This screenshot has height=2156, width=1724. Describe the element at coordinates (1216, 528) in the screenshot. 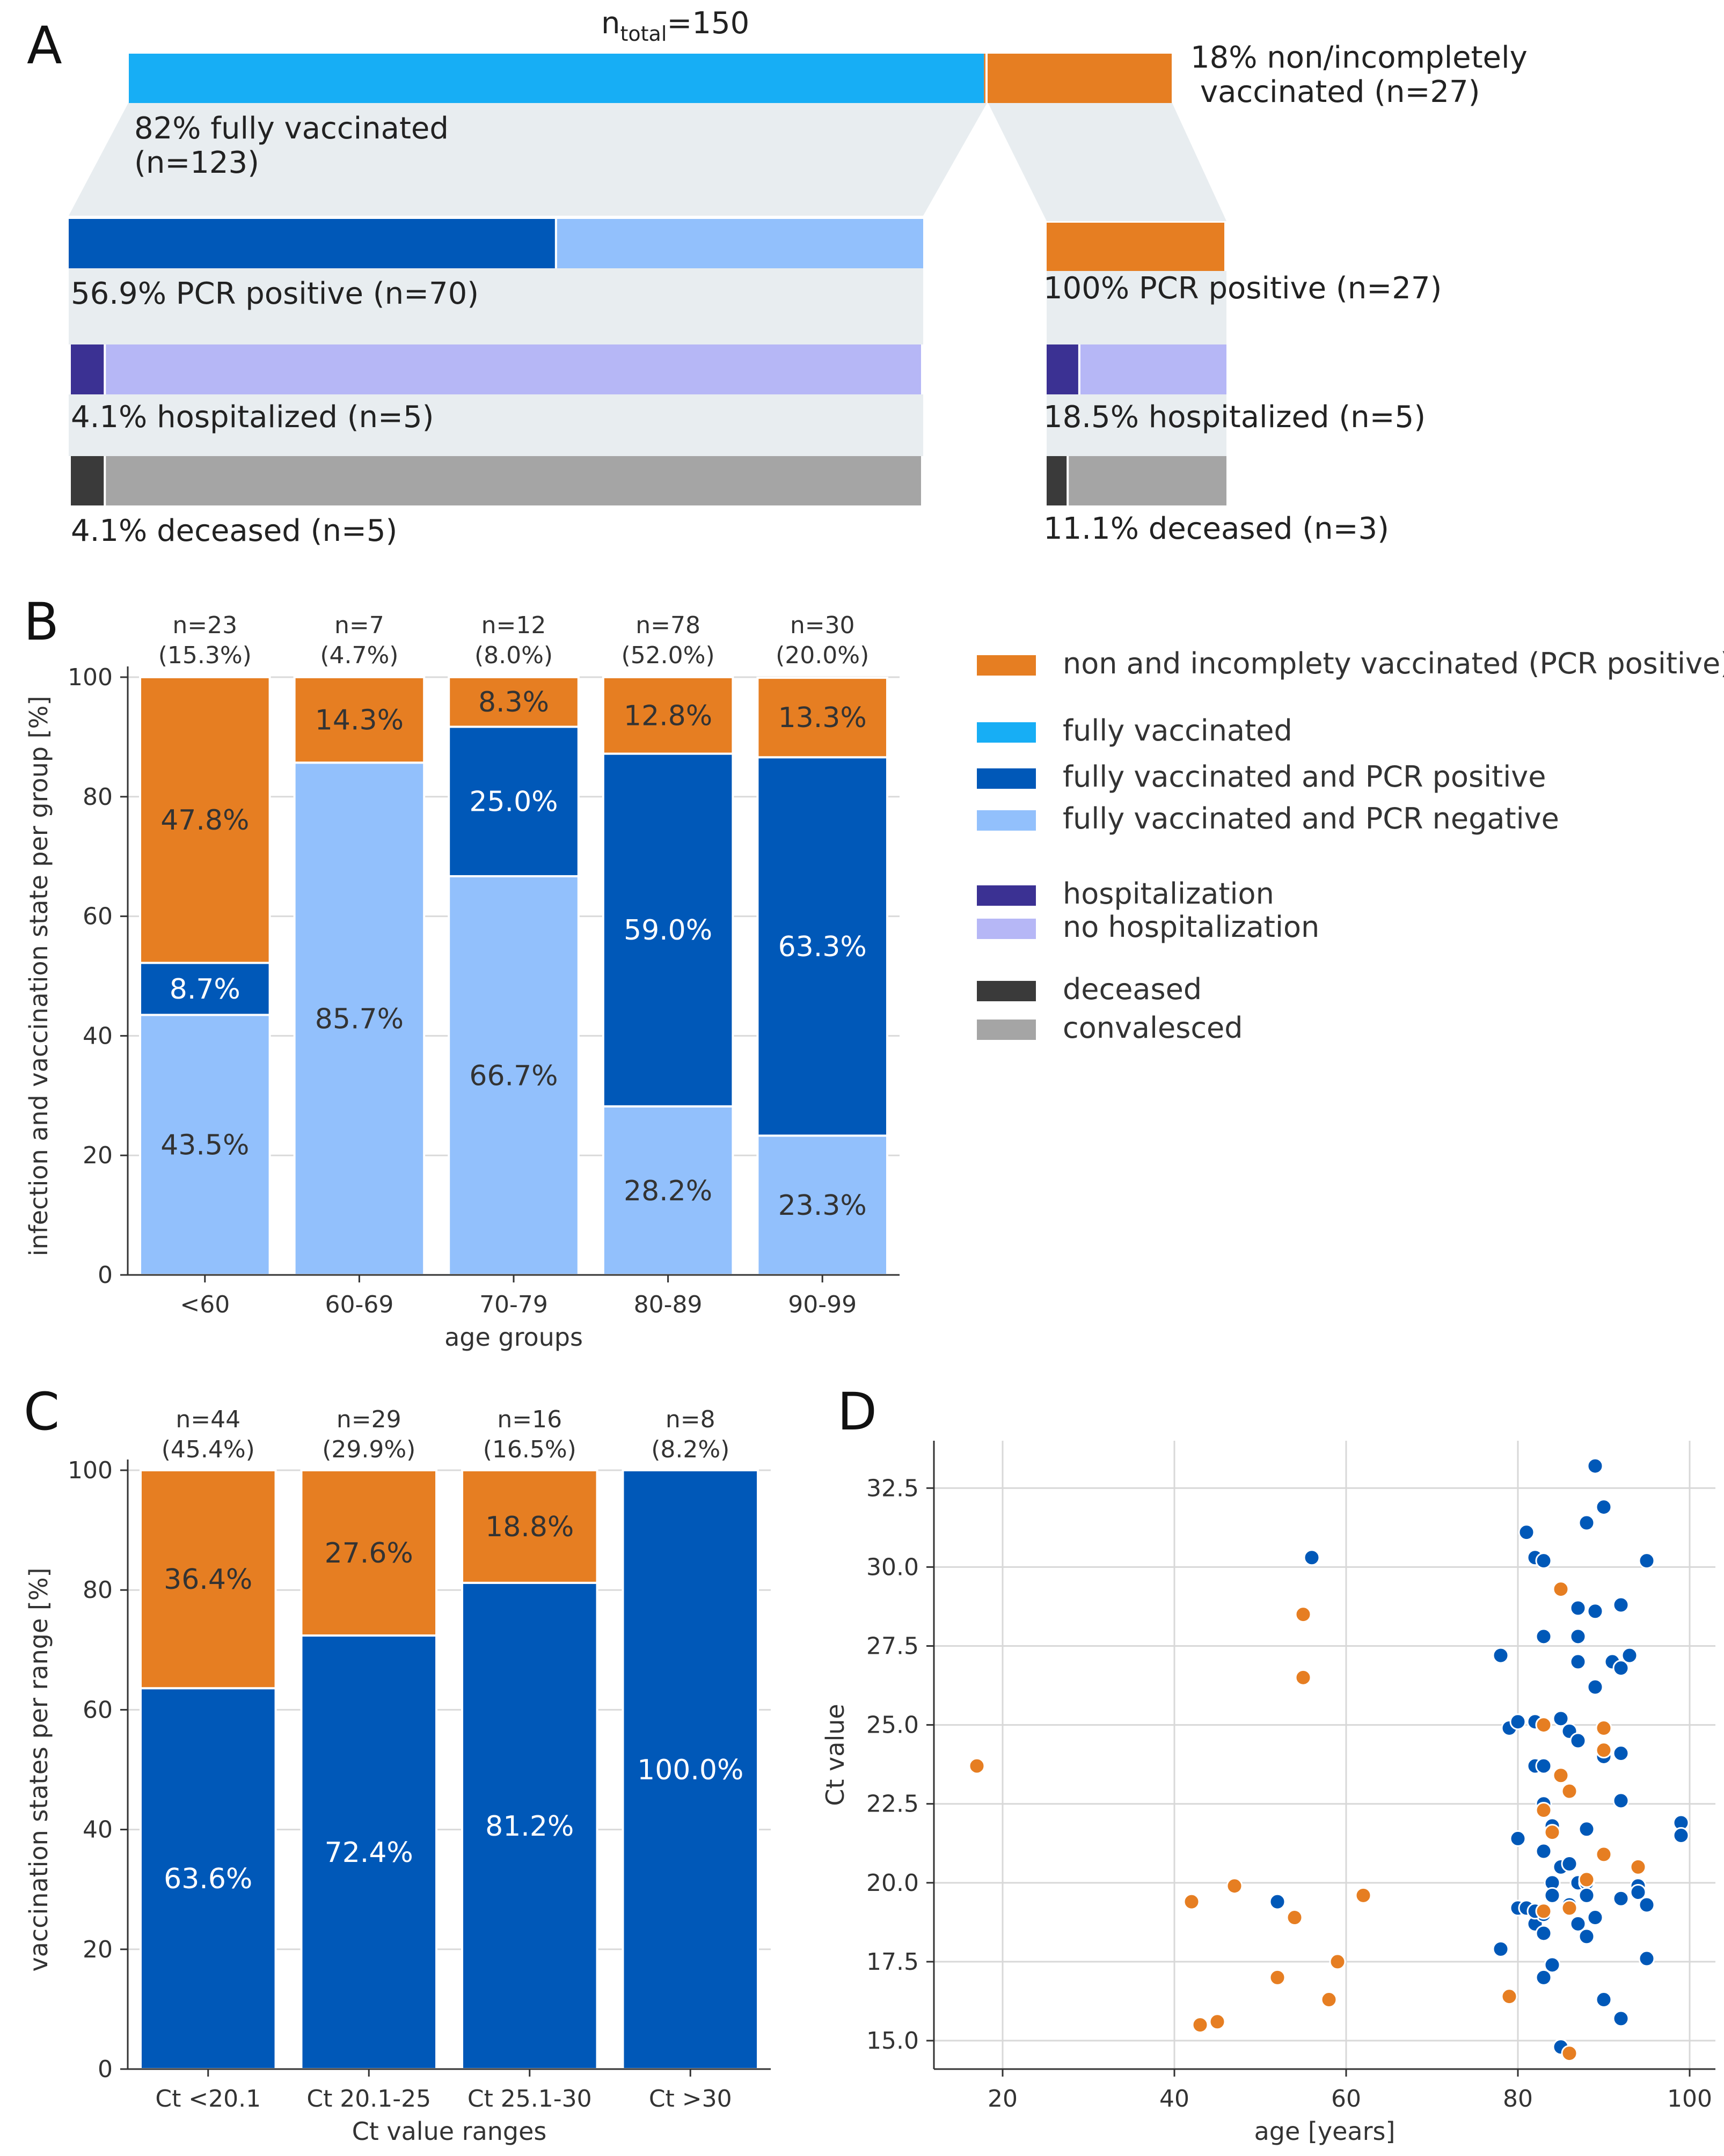

I see `right-deceased-label: 11.1% deceased (n=3)` at that location.